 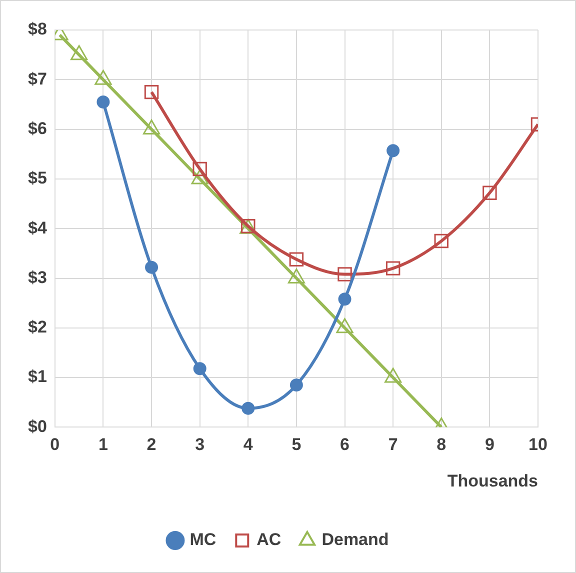 I want to click on x-tick-label: 8, so click(x=441, y=444).